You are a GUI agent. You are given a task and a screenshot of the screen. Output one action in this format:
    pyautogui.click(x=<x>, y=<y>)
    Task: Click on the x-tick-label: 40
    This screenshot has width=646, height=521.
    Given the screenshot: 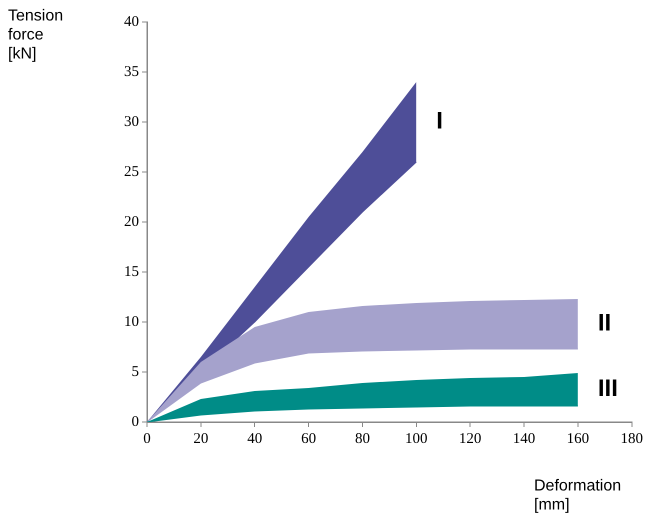 What is the action you would take?
    pyautogui.click(x=254, y=438)
    